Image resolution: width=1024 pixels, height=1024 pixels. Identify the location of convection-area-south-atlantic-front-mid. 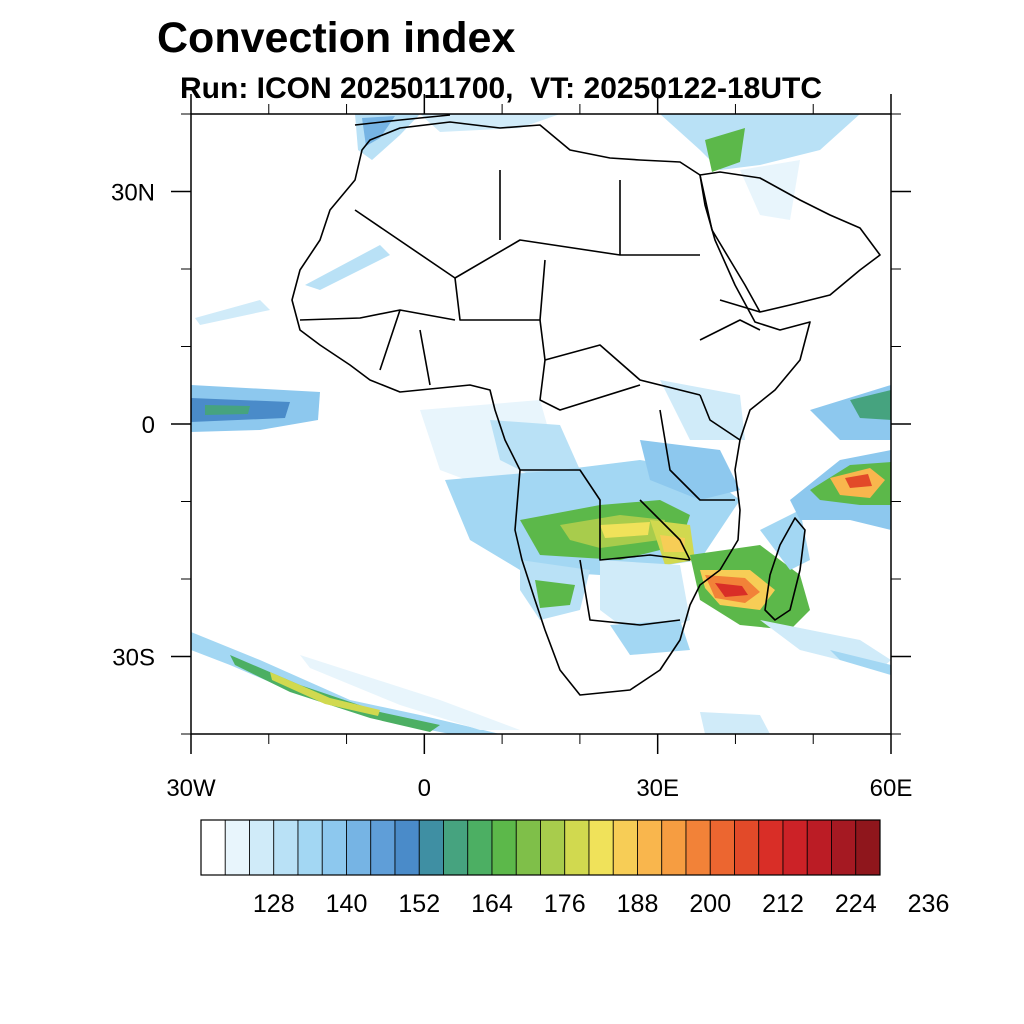
(335, 693).